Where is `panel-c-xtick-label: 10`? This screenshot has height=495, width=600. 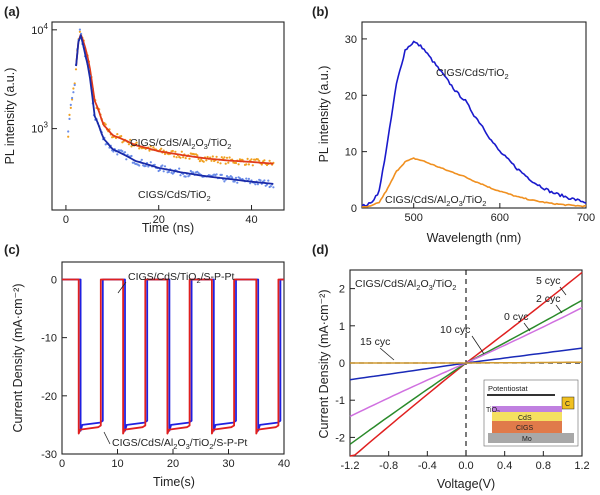
panel-c-xtick-label: 10 is located at coordinates (117, 464).